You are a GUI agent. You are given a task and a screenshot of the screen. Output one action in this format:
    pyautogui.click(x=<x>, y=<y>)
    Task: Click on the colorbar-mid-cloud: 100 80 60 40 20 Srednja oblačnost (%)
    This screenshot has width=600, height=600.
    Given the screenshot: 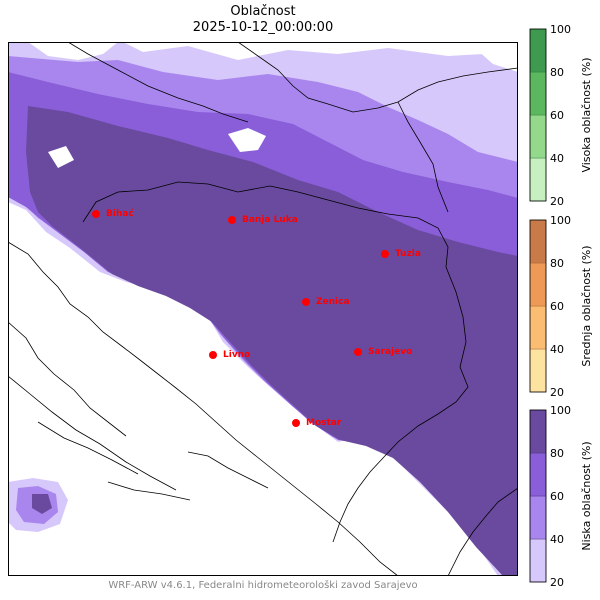 What is the action you would take?
    pyautogui.click(x=561, y=306)
    